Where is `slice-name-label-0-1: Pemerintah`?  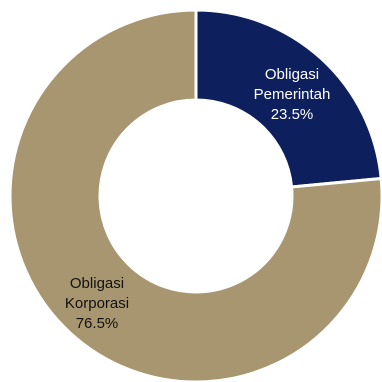
slice-name-label-0-1: Pemerintah is located at coordinates (292, 94).